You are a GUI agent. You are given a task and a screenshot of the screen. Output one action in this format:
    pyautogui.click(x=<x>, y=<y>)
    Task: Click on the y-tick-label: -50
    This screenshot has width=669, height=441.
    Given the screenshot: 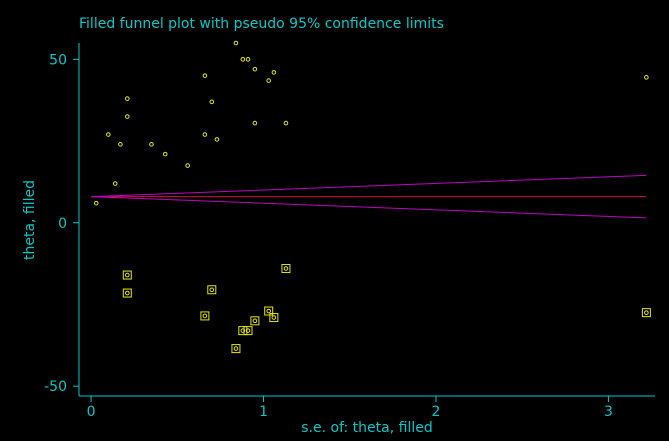 What is the action you would take?
    pyautogui.click(x=55, y=387)
    